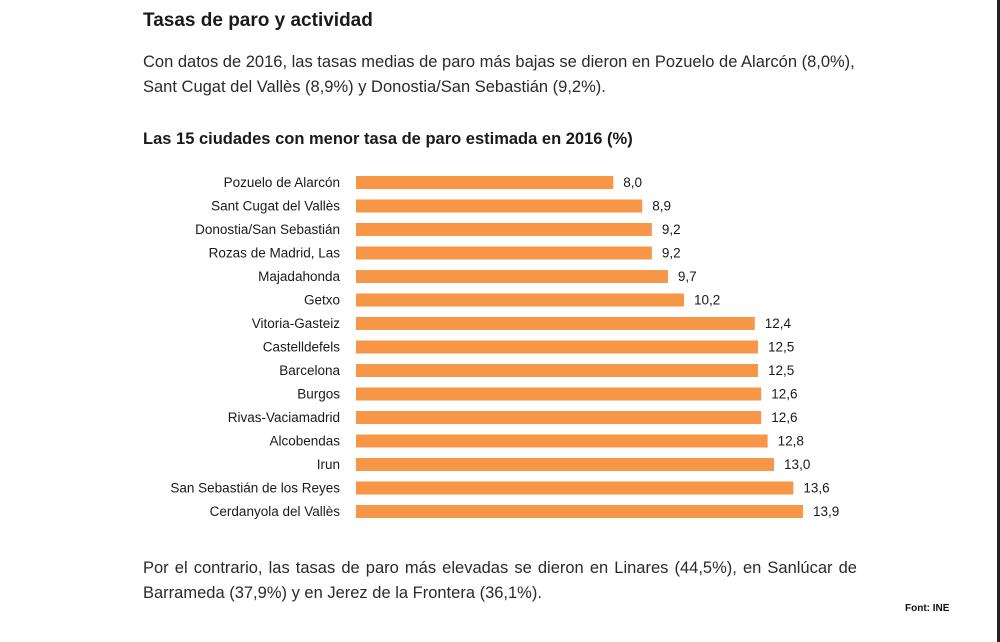  I want to click on category-label: Getxo, so click(322, 300).